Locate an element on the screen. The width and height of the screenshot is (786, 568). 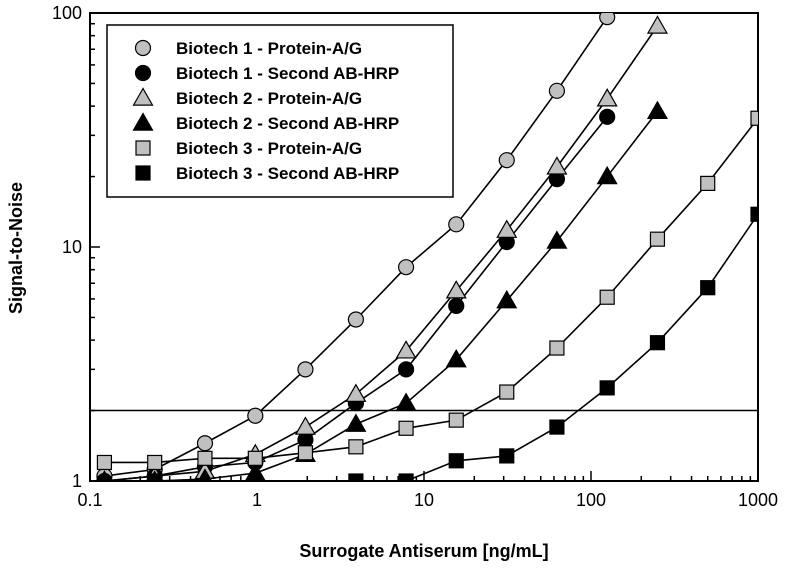
x-axis-title: Surrogate Antiserum [ng/mL] is located at coordinates (423, 551).